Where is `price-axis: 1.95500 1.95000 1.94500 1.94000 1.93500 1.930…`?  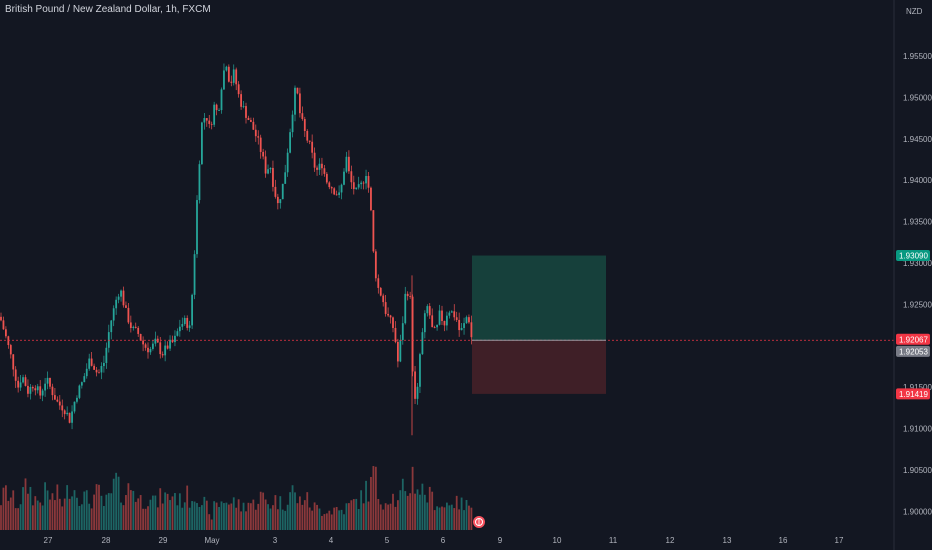
price-axis: 1.95500 1.95000 1.94500 1.94000 1.93500 1.930… is located at coordinates (917, 284).